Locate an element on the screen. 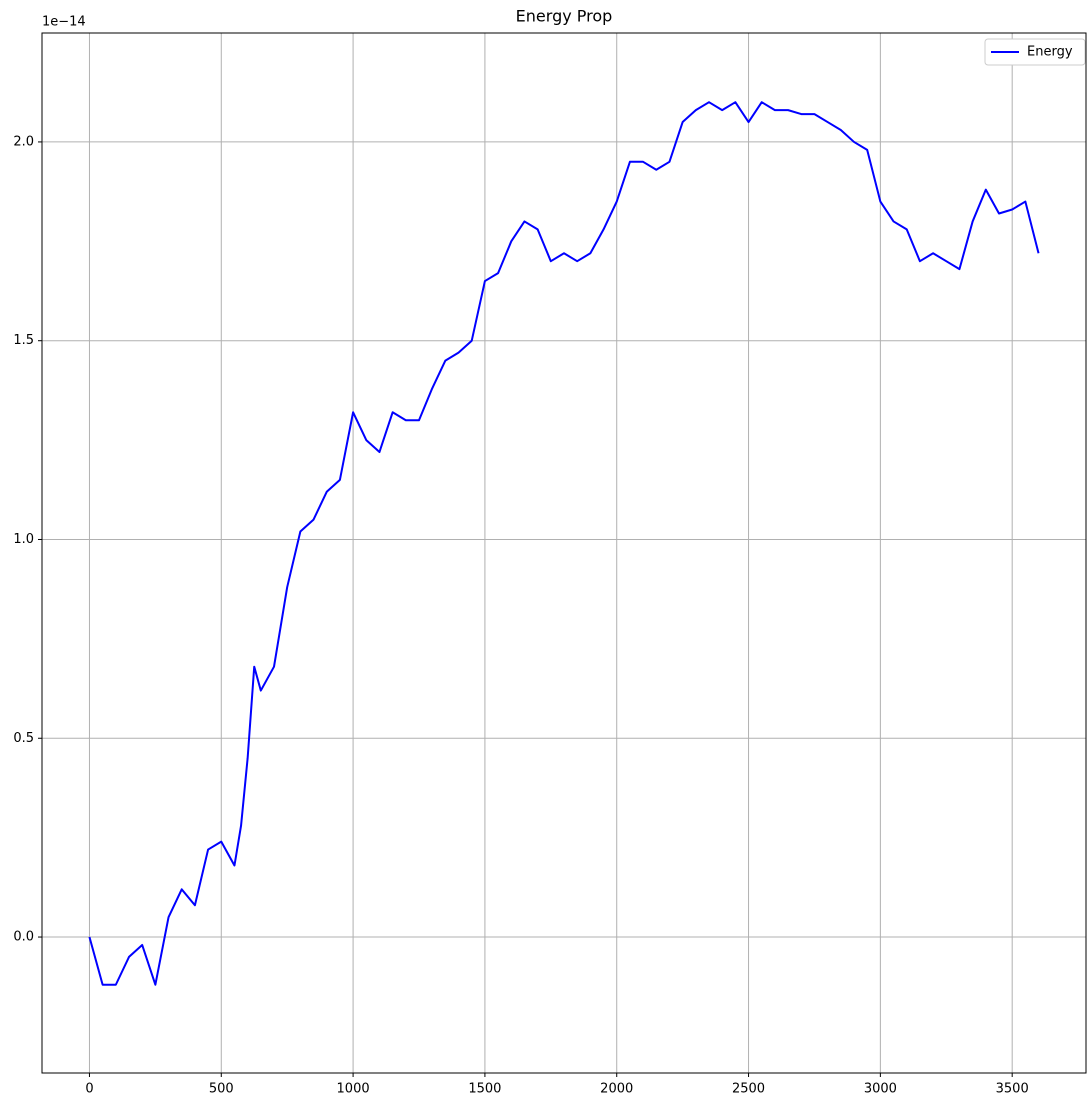  x-tick-label: 0 is located at coordinates (89, 1089).